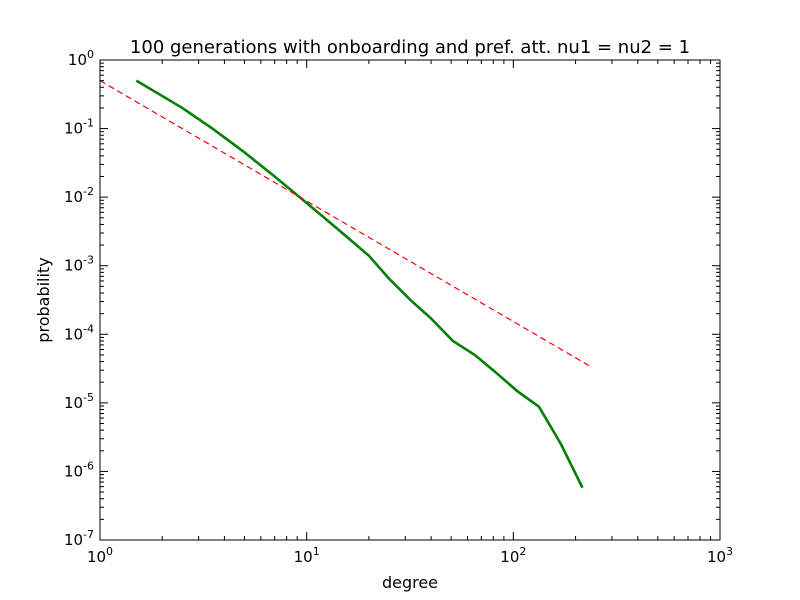 The image size is (800, 600). What do you see at coordinates (79, 264) in the screenshot?
I see `y-tick-label-3: 10⁻³` at bounding box center [79, 264].